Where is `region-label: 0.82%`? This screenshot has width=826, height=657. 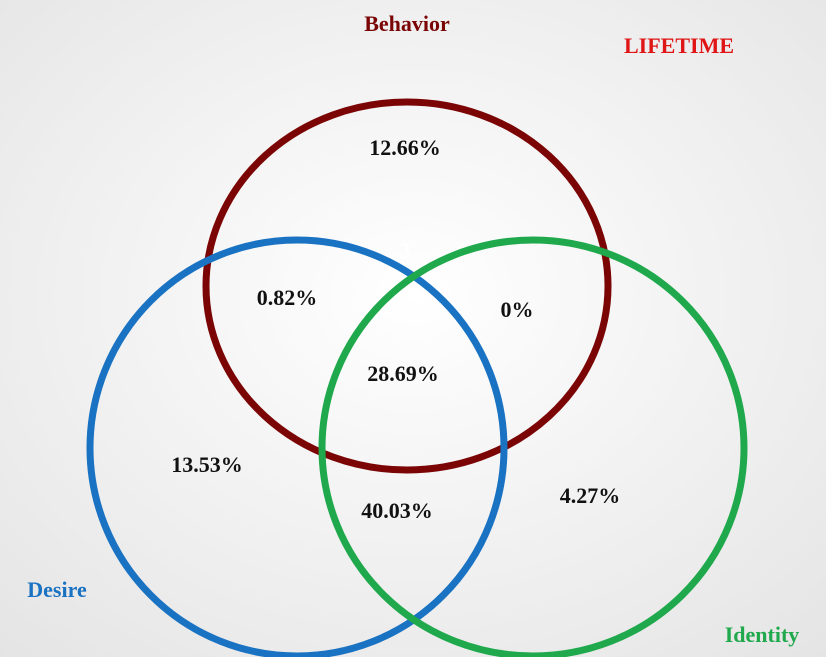 region-label: 0.82% is located at coordinates (287, 297).